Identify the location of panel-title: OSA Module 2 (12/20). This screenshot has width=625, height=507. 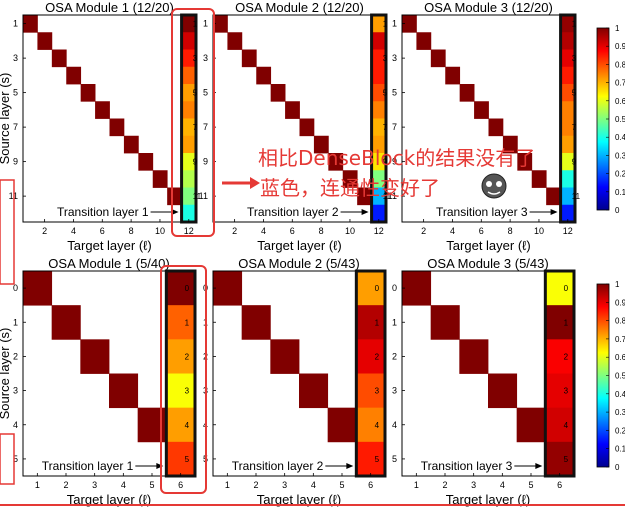
(299, 7).